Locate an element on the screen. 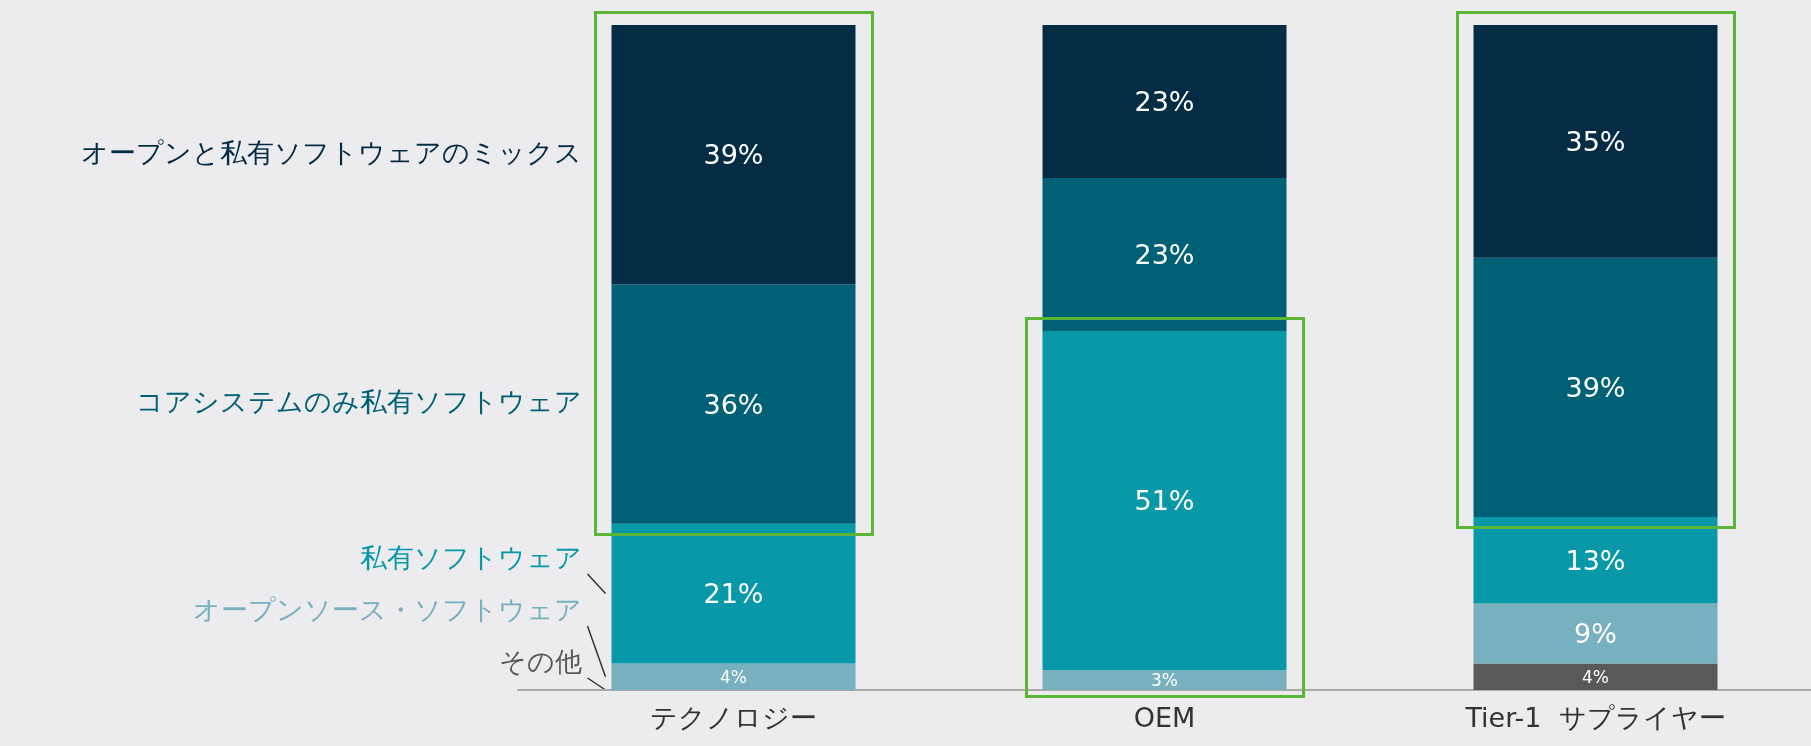  data-label: 9% is located at coordinates (1595, 633).